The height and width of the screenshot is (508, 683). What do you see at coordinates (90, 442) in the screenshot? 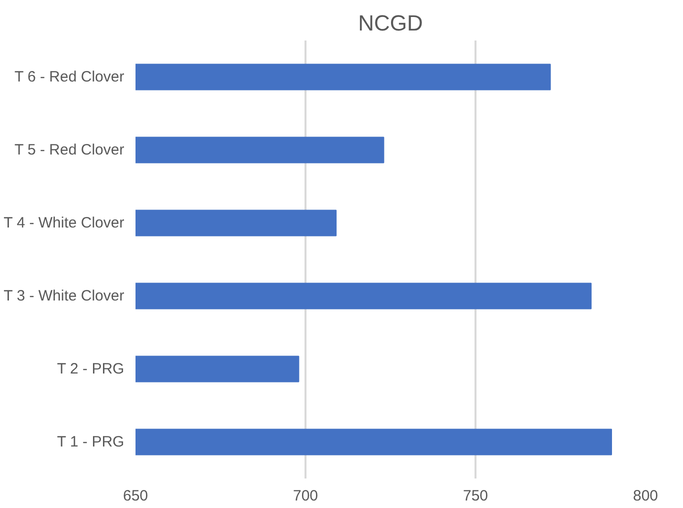
I see `y-tick-label: T 1 - PRG` at bounding box center [90, 442].